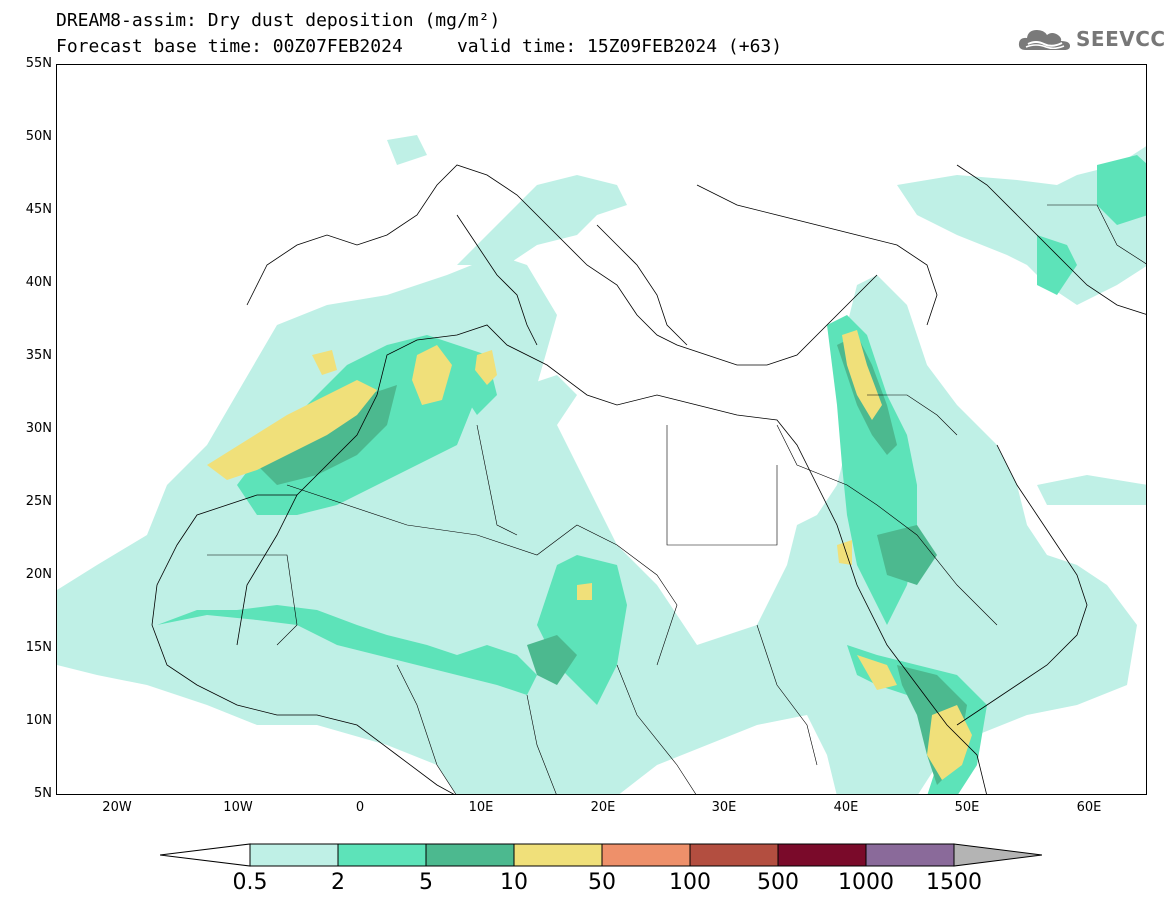  What do you see at coordinates (38, 720) in the screenshot?
I see `lat-label-10n: 10N` at bounding box center [38, 720].